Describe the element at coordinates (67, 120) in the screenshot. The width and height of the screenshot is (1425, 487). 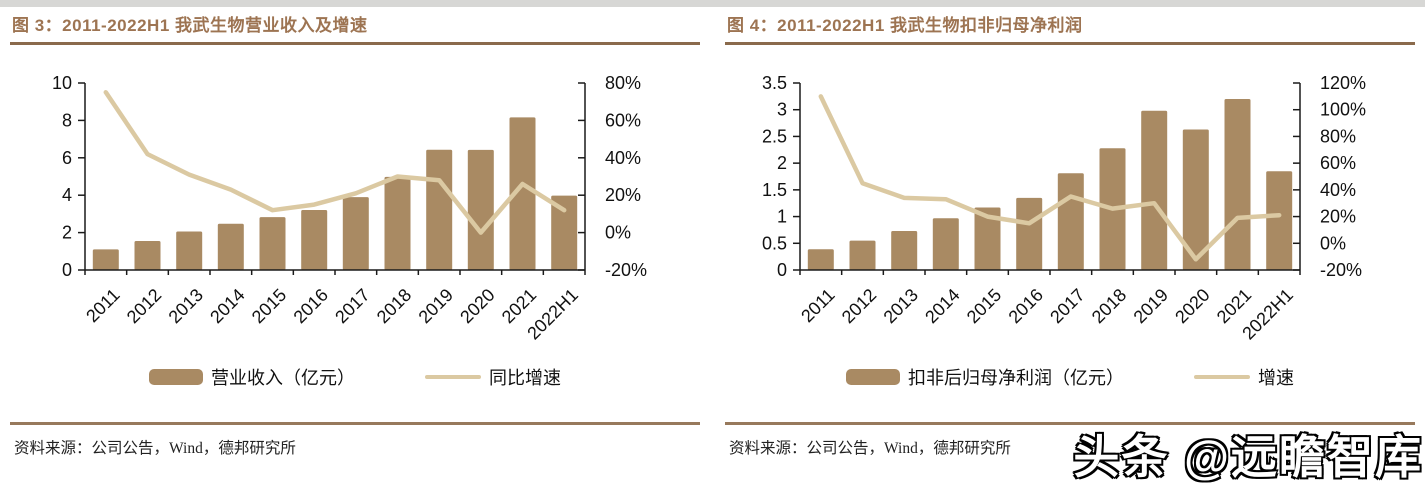
I see `left-tick-label: 8` at that location.